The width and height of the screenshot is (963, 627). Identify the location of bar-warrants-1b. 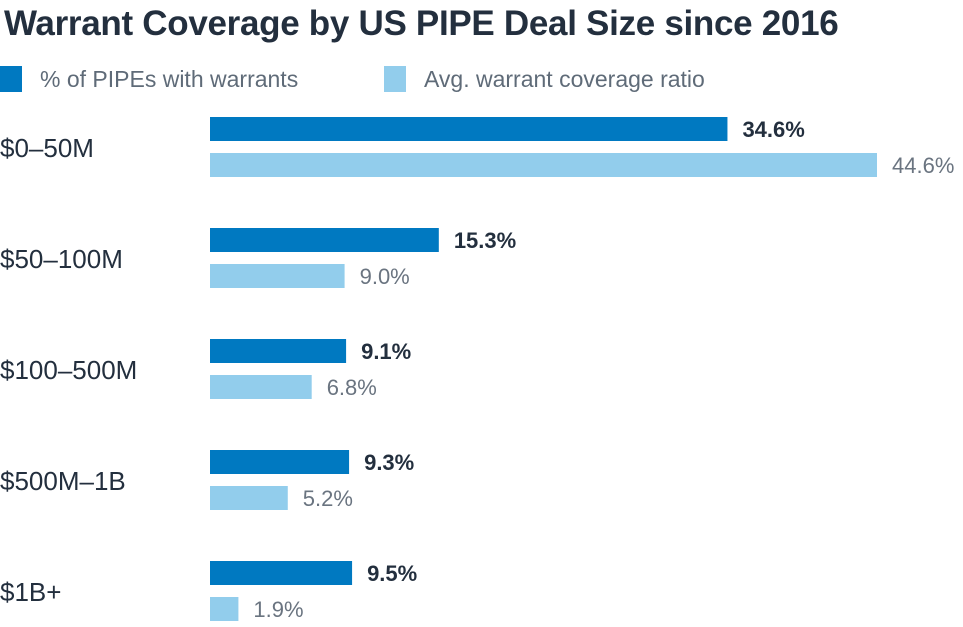
(281, 573).